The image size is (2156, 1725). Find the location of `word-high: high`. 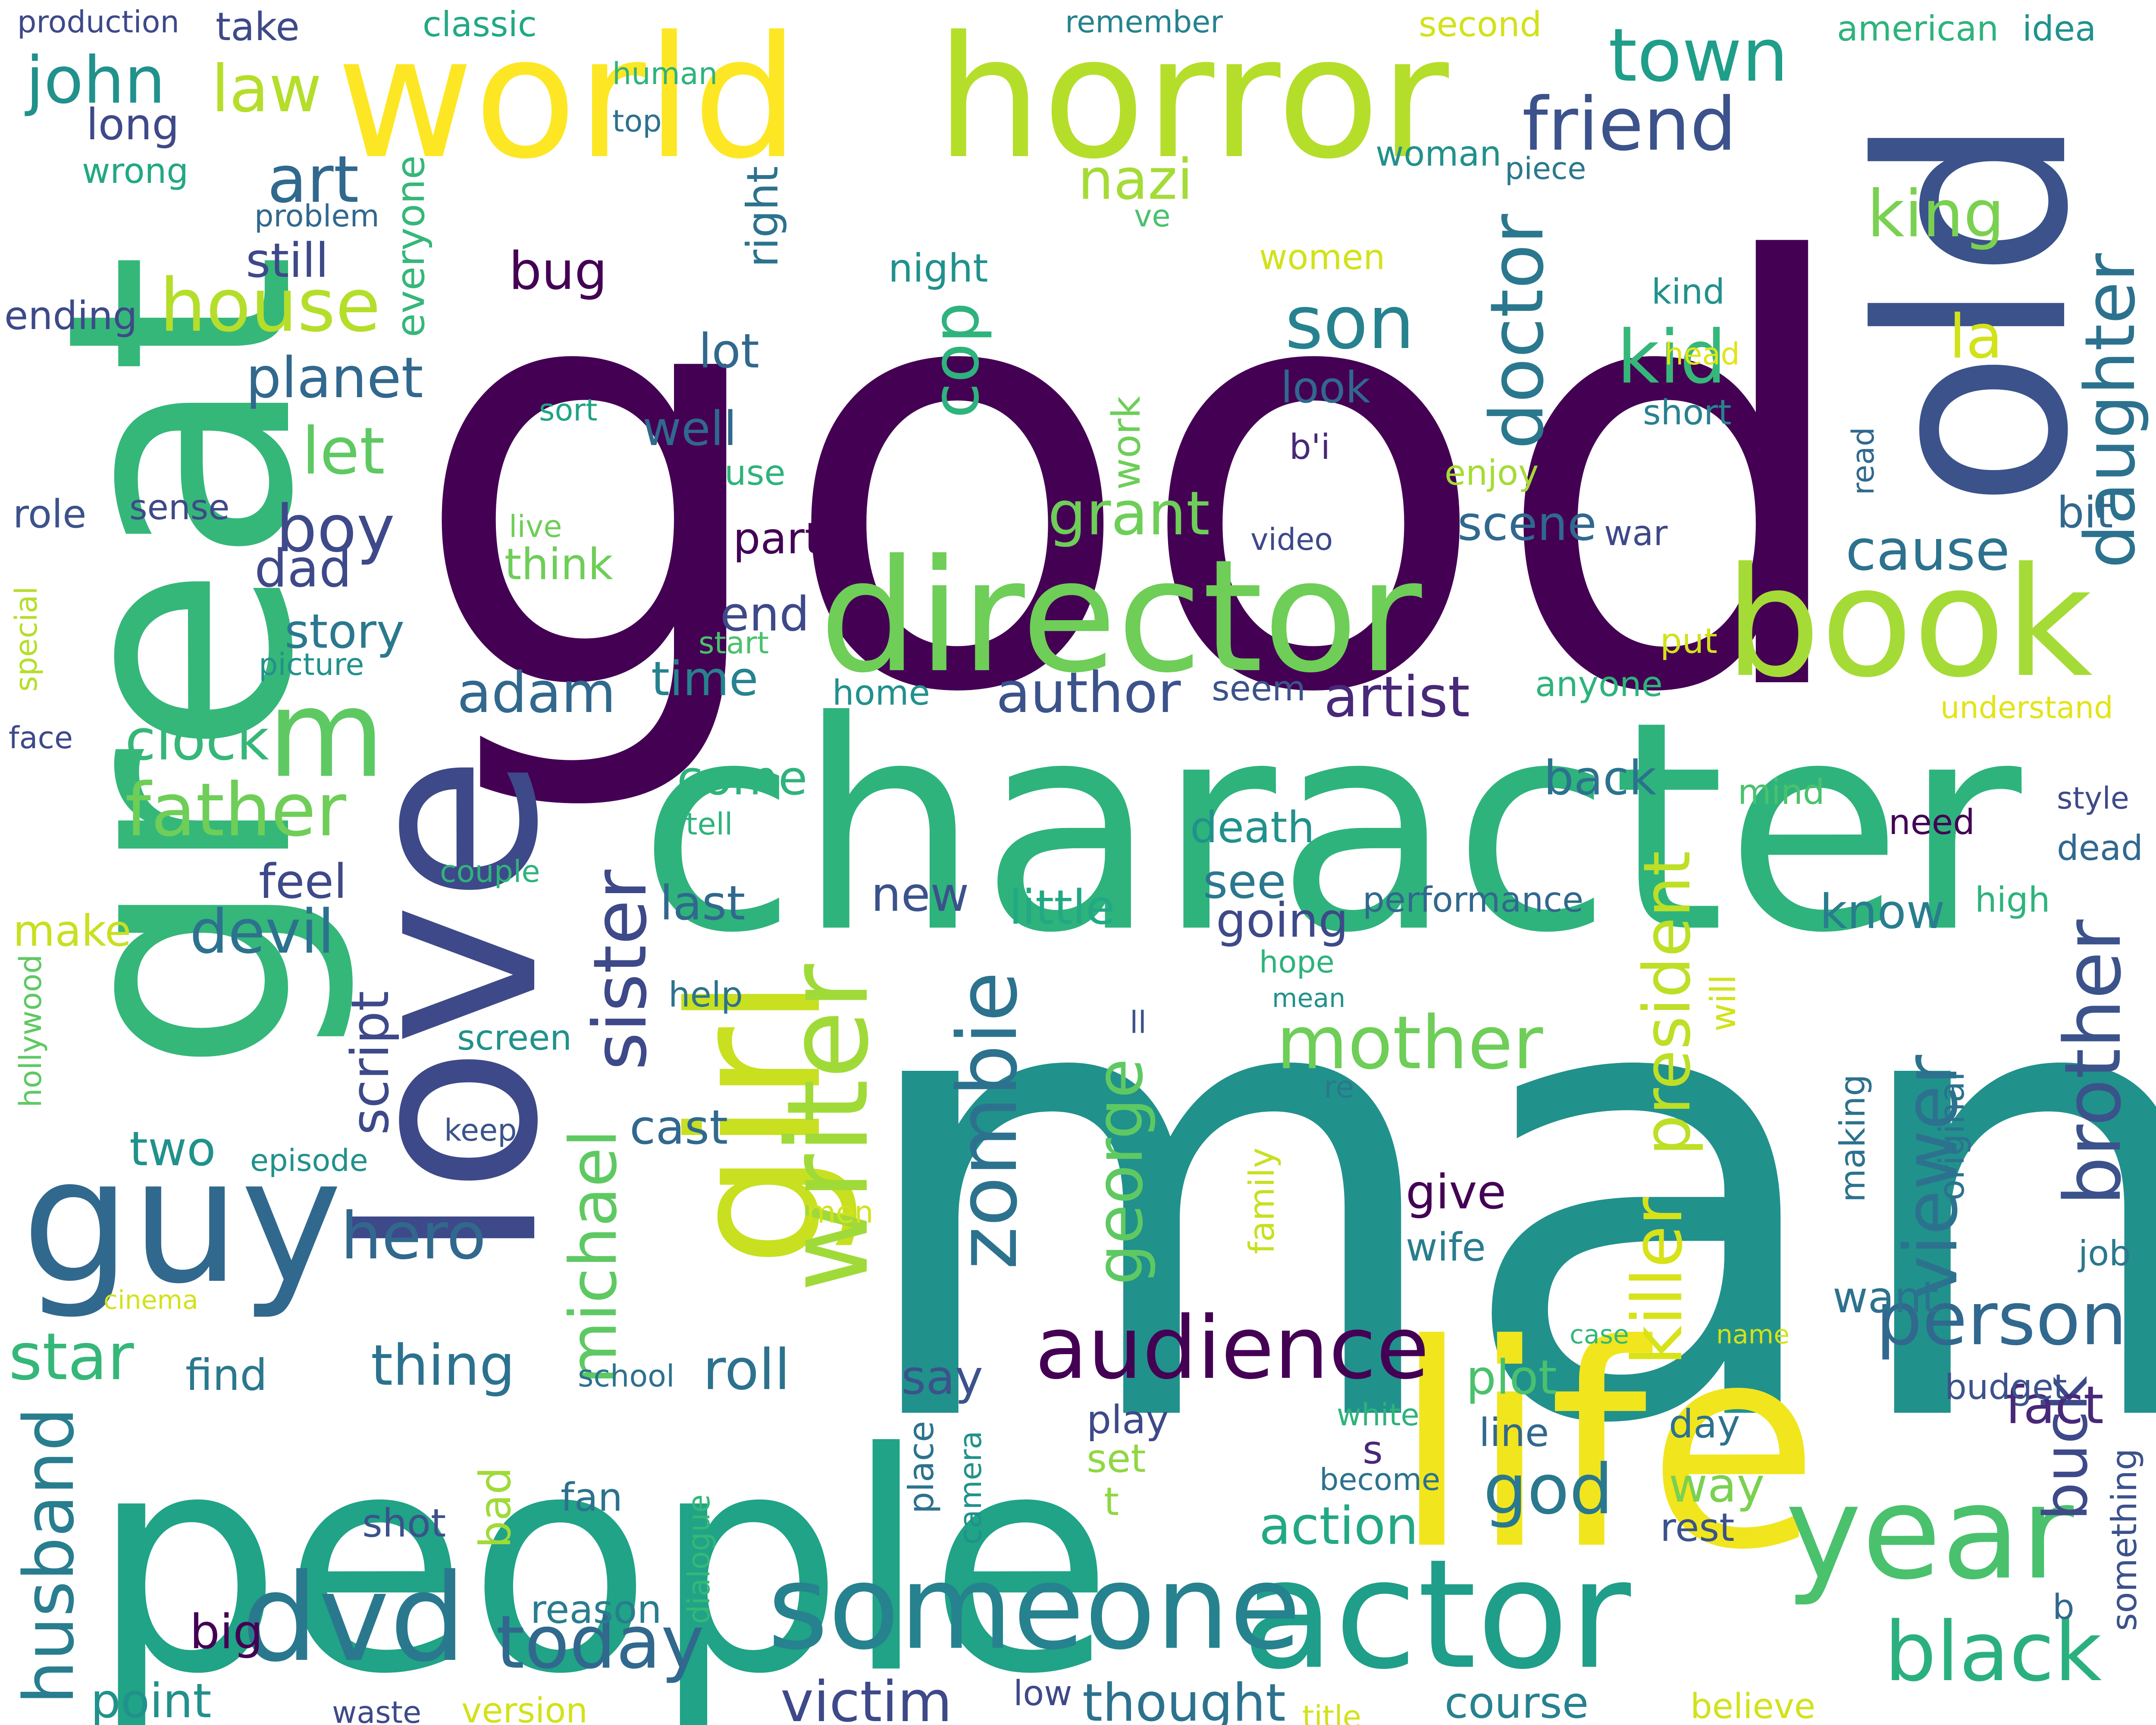

word-high: high is located at coordinates (2012, 900).